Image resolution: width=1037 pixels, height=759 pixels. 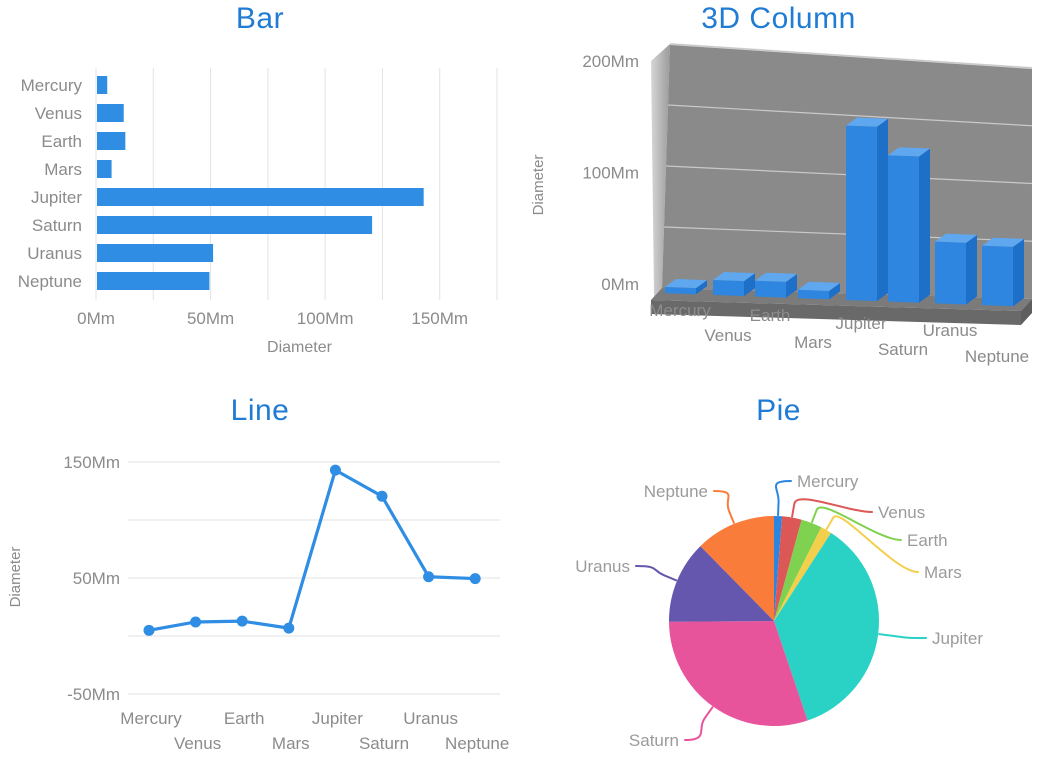 What do you see at coordinates (1018, 272) in the screenshot?
I see `column-neptune-side` at bounding box center [1018, 272].